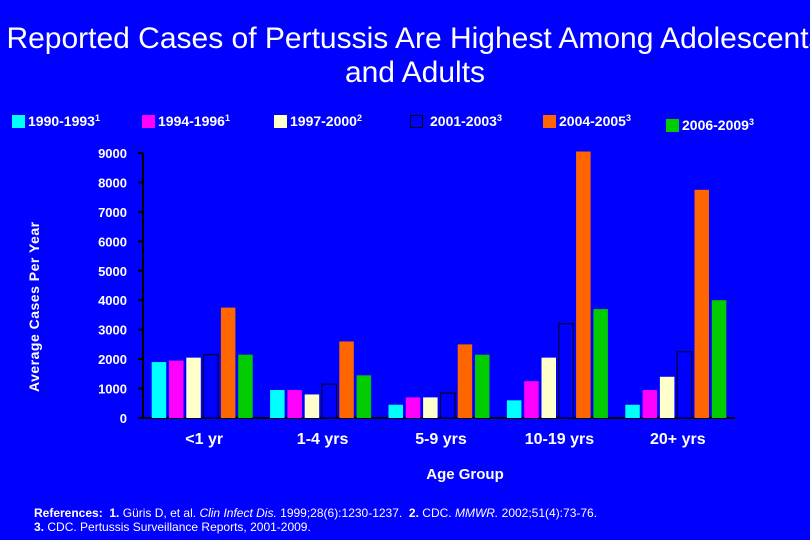 This screenshot has height=540, width=810. Describe the element at coordinates (159, 513) in the screenshot. I see `ref1-authors: Güris D, et al.` at that location.